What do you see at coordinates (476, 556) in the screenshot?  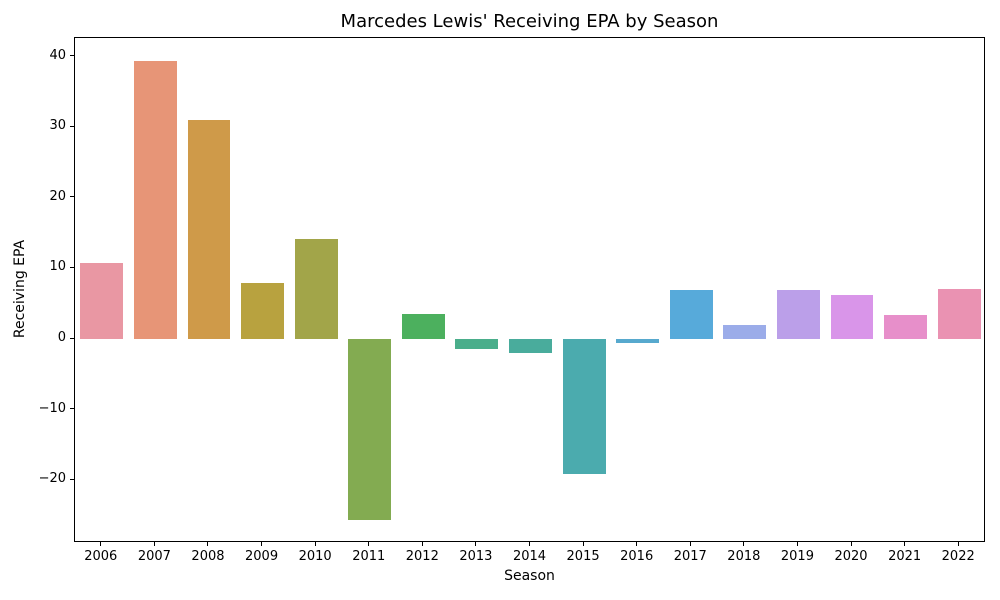 I see `x-tick-label: 2013` at bounding box center [476, 556].